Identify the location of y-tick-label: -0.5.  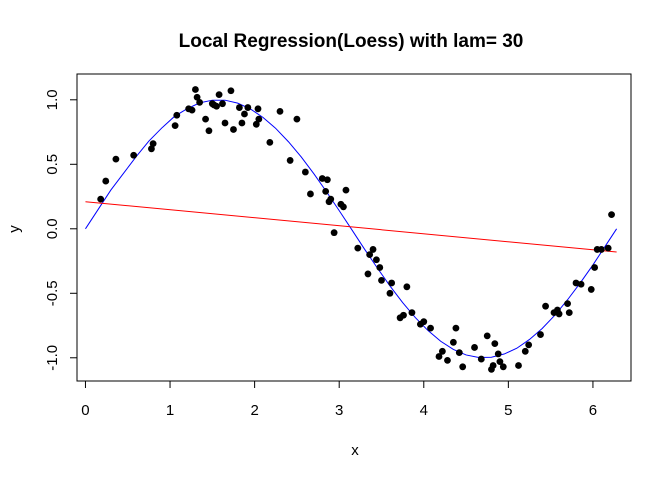
(52, 293).